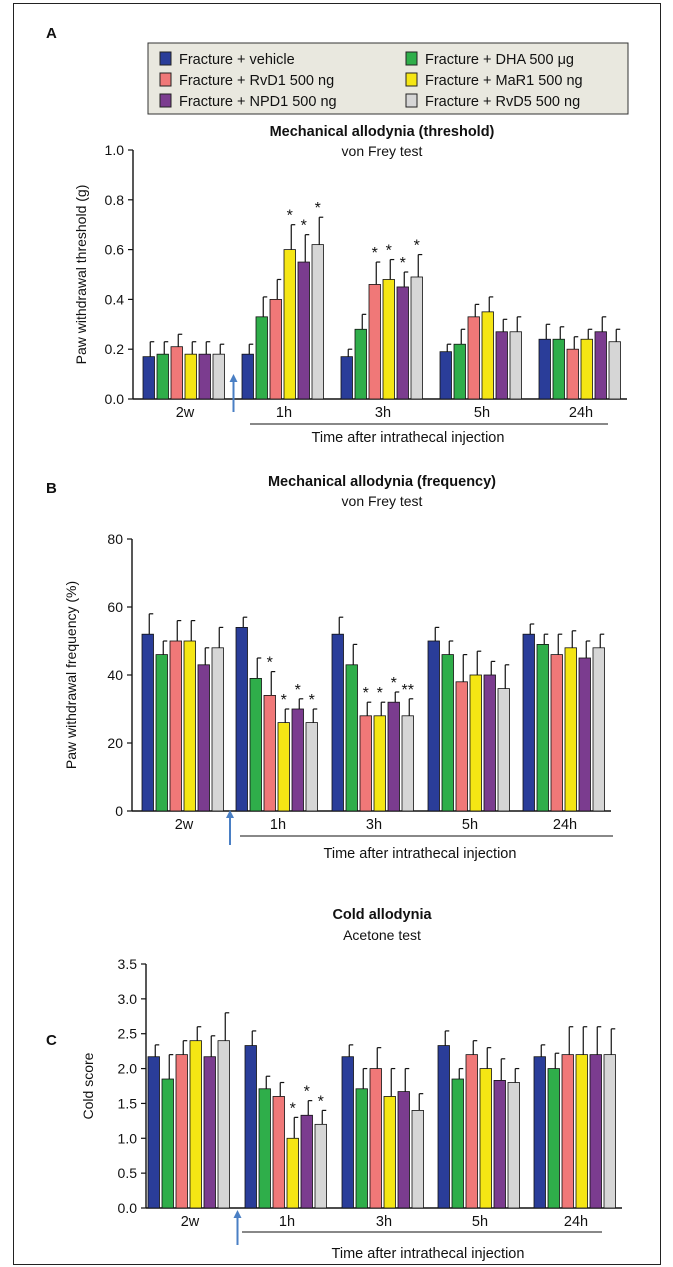 The image size is (673, 1267). I want to click on x-category-label: 3h, so click(384, 1222).